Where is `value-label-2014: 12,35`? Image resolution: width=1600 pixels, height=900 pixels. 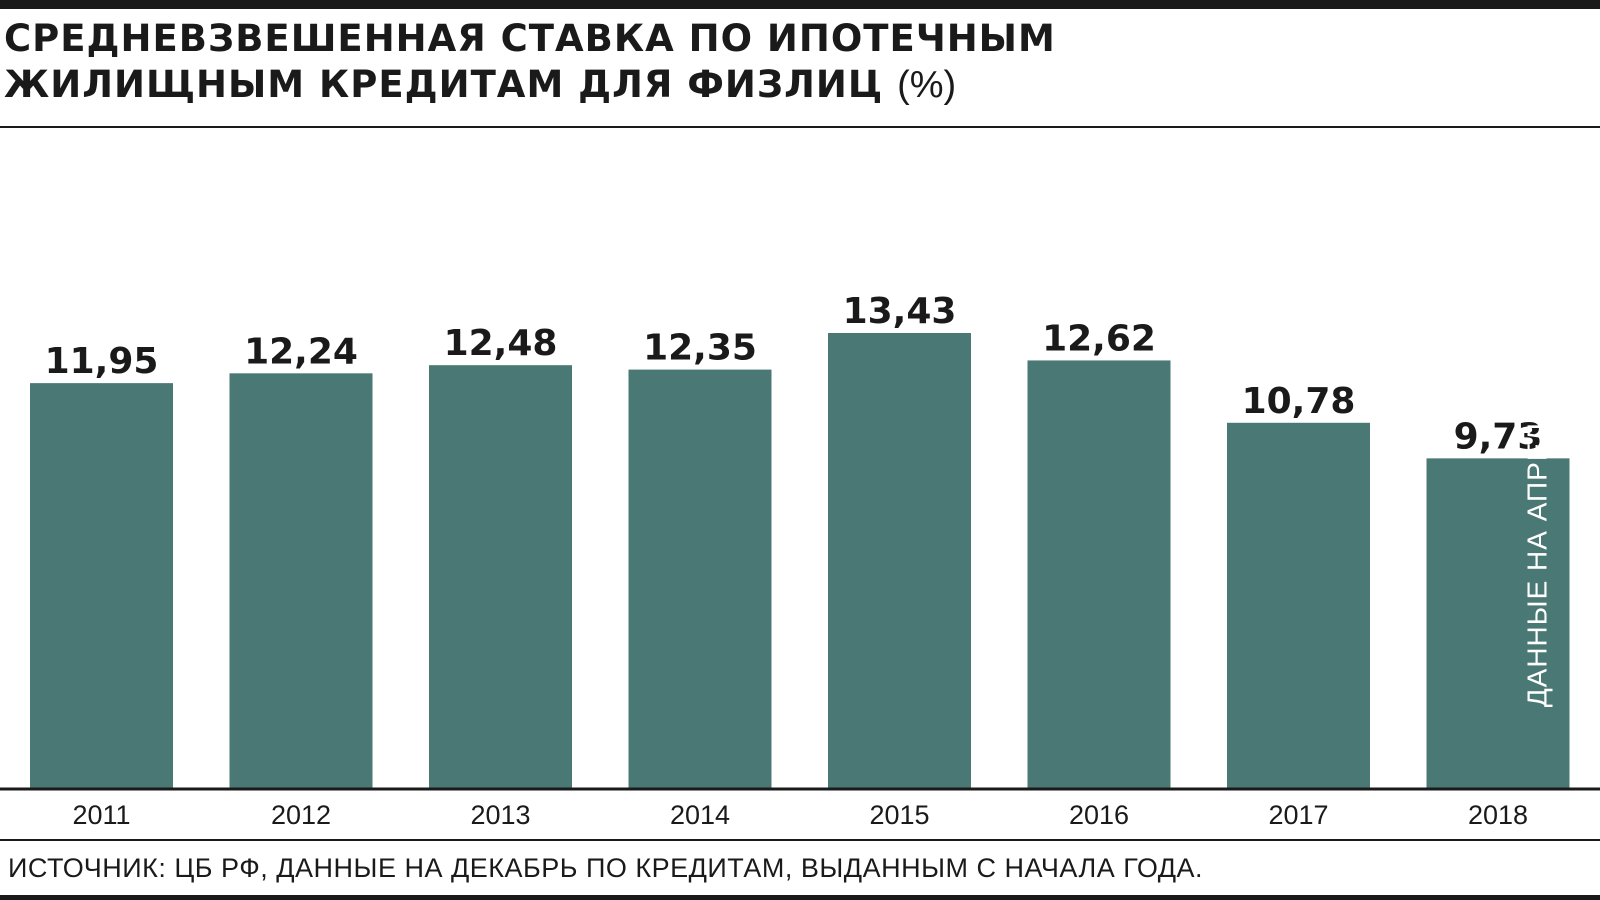
value-label-2014: 12,35 is located at coordinates (700, 348).